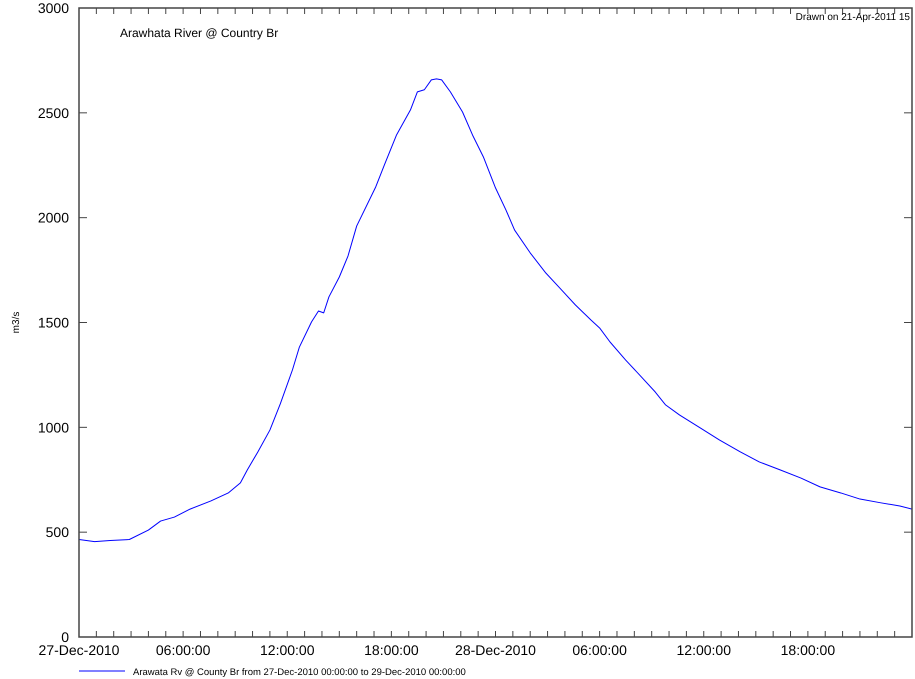 This screenshot has height=679, width=915. Describe the element at coordinates (79, 650) in the screenshot. I see `x-tick-label: 27-Dec-2010` at that location.